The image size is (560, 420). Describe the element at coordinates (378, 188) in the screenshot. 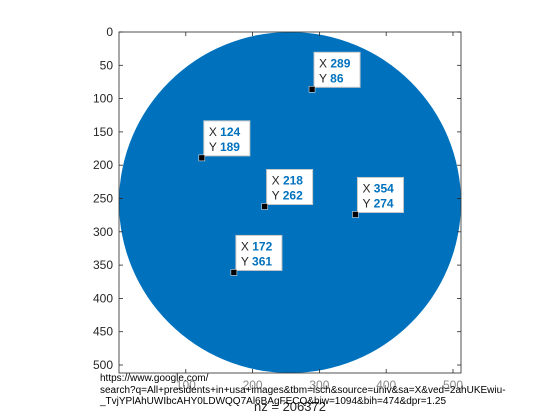

I see `datatip-x-row: X 354` at that location.